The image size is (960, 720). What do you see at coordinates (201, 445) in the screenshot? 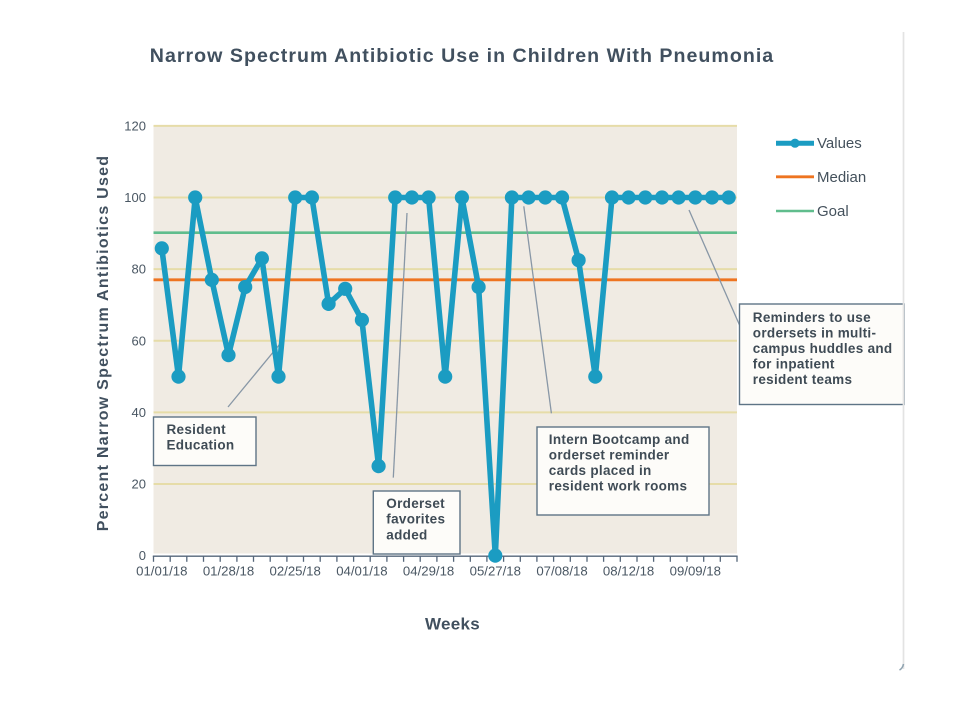
I see `svg-text: Education` at bounding box center [201, 445].